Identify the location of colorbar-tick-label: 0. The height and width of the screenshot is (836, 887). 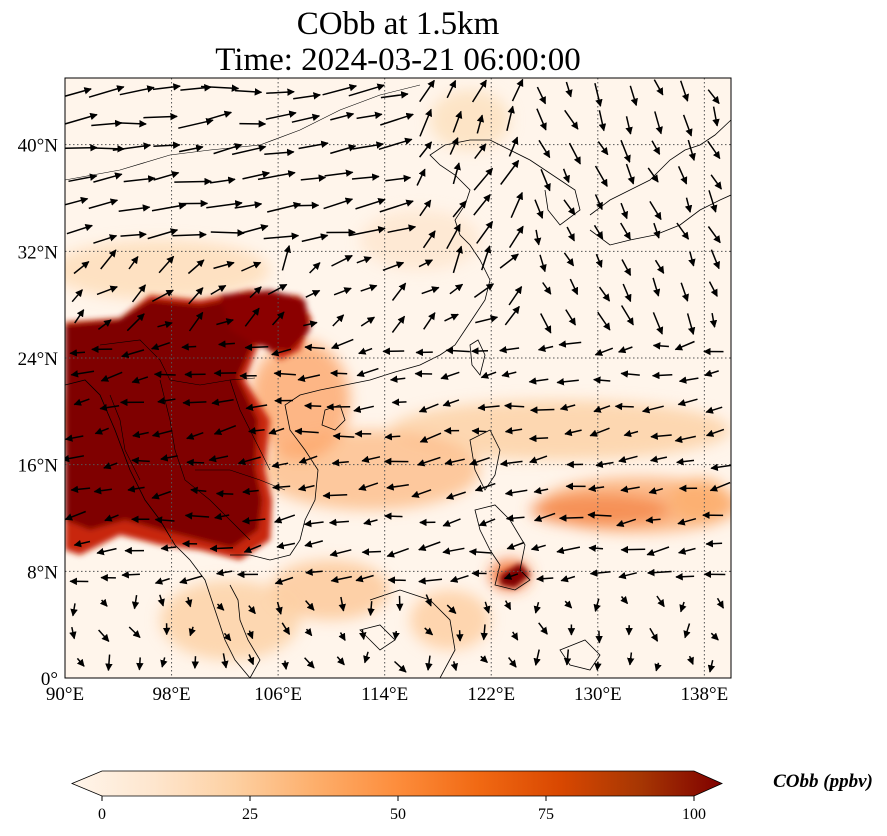
(102, 814).